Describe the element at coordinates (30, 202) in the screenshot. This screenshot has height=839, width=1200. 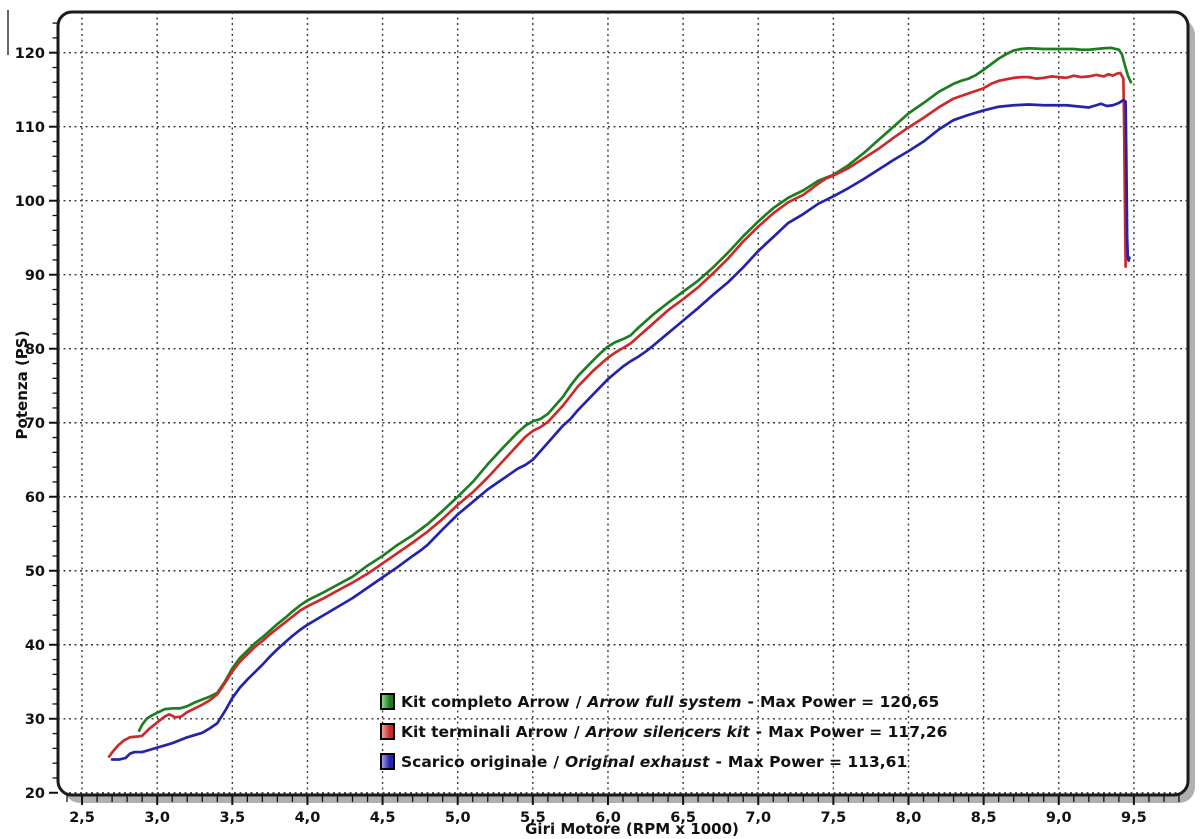
I see `y-tick-label: 100` at that location.